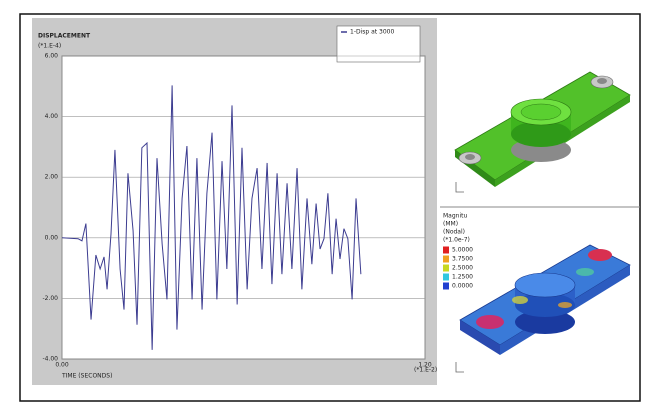  I want to click on x-multiplier: (*1.E-2), so click(425, 370).